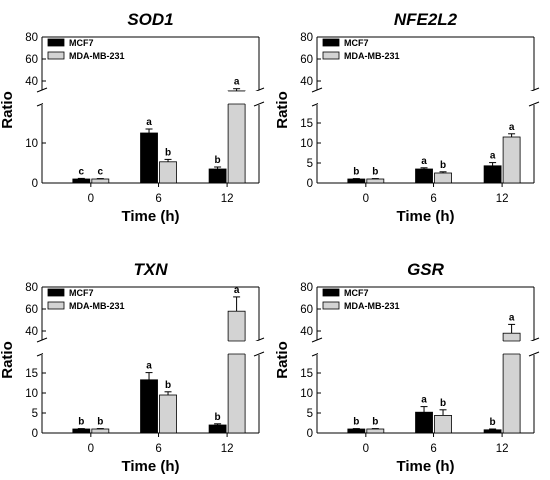 This screenshot has width=550, height=480. I want to click on x-tick-label: 0, so click(91, 199).